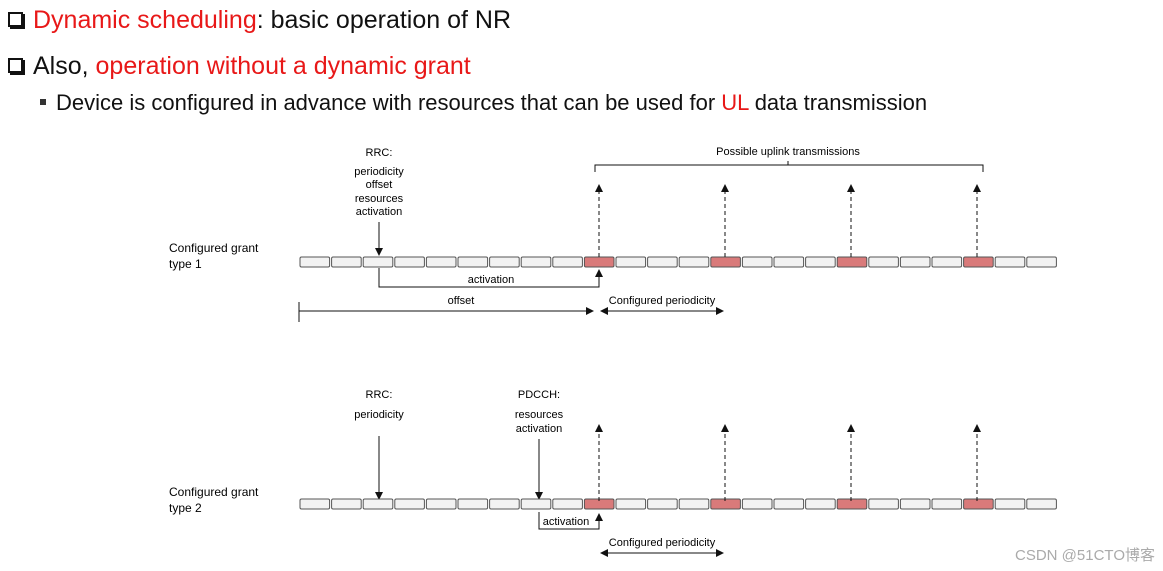 Image resolution: width=1163 pixels, height=571 pixels. I want to click on type1-rrc-title: RRC:, so click(379, 153).